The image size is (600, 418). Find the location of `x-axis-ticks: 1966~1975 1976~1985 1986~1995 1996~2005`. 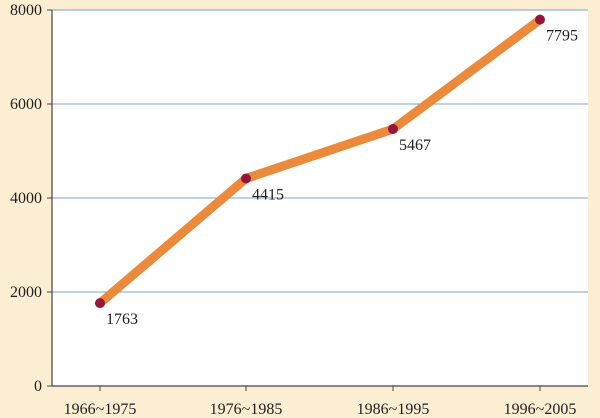

x-axis-ticks: 1966~1975 1976~1985 1986~1995 1996~2005 is located at coordinates (320, 402).